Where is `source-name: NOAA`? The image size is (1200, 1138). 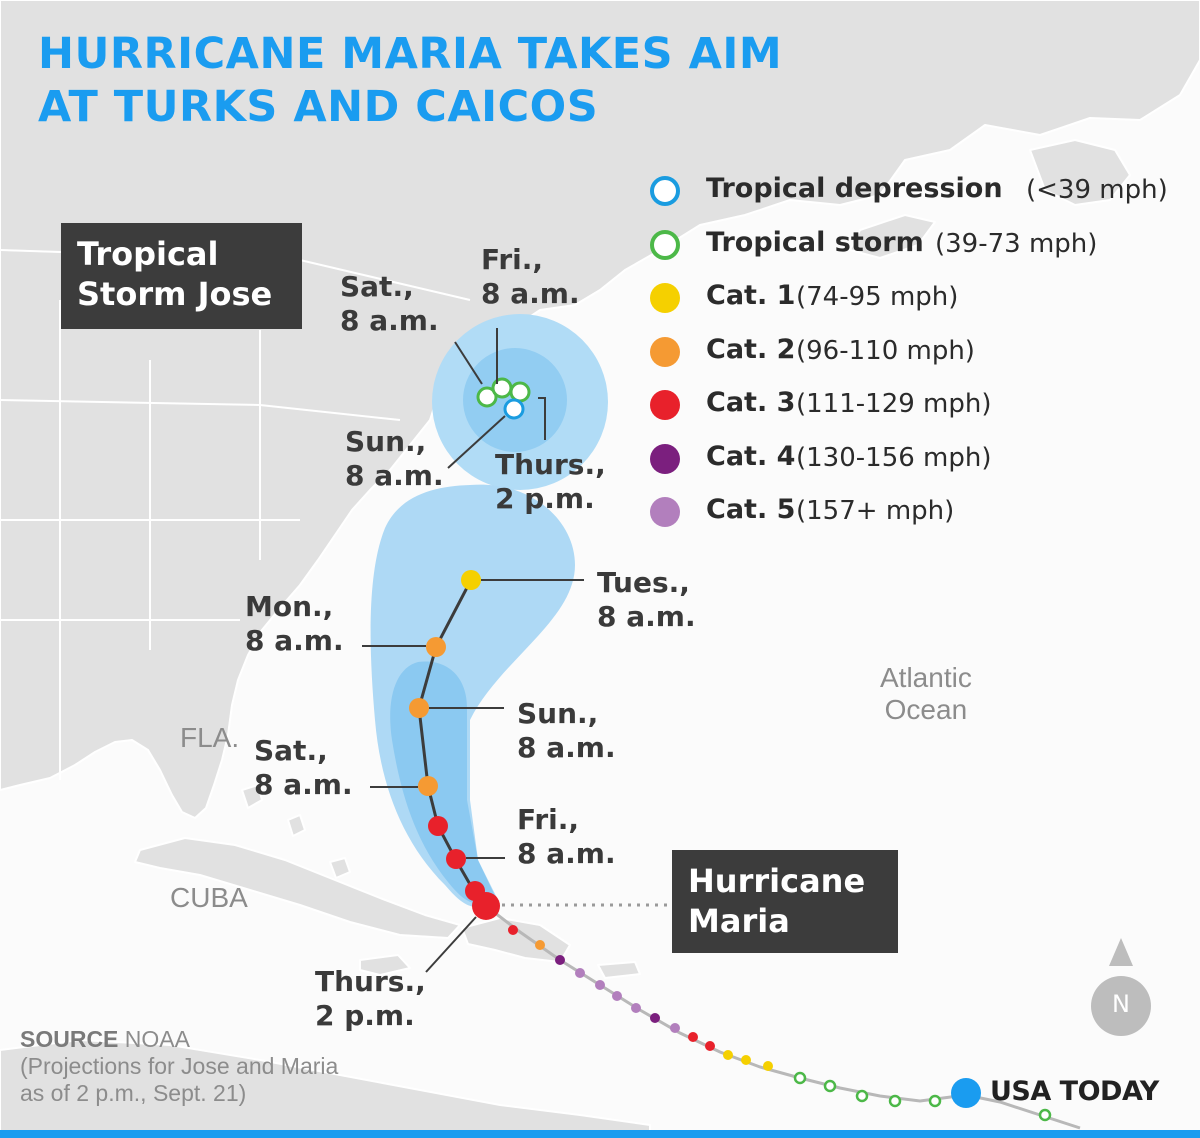
source-name: NOAA is located at coordinates (157, 1039).